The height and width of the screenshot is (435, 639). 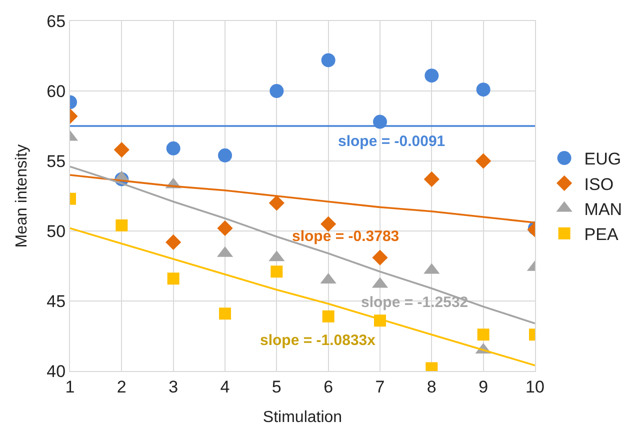 What do you see at coordinates (599, 184) in the screenshot?
I see `legend-label: ISO` at bounding box center [599, 184].